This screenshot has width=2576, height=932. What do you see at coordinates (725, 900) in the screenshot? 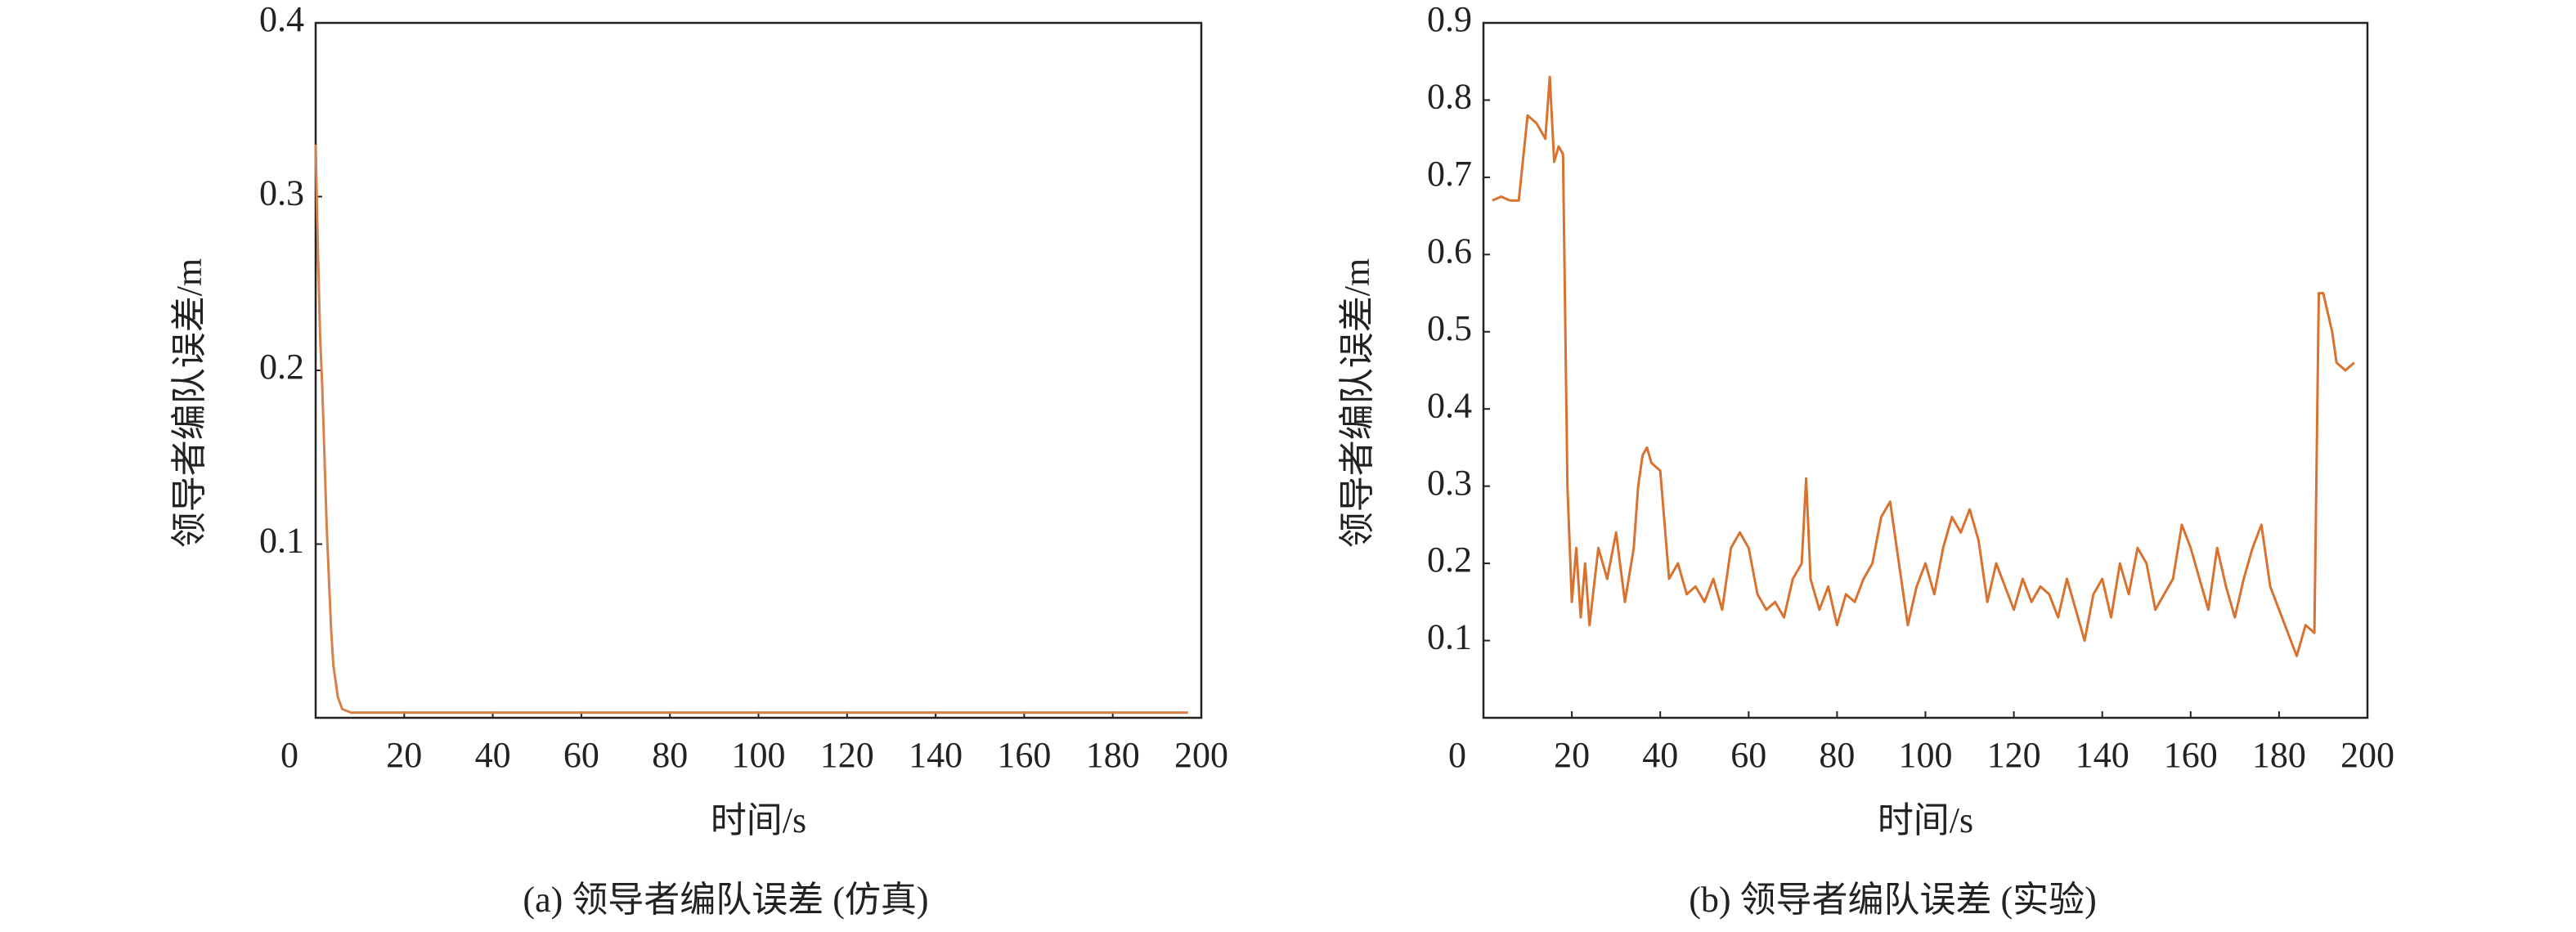
I see `caption: (a) 领导者编队误差 (仿真)` at bounding box center [725, 900].